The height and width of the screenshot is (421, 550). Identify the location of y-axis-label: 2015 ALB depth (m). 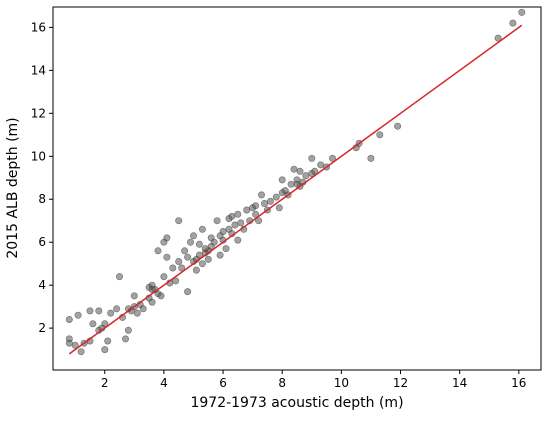
(13, 187).